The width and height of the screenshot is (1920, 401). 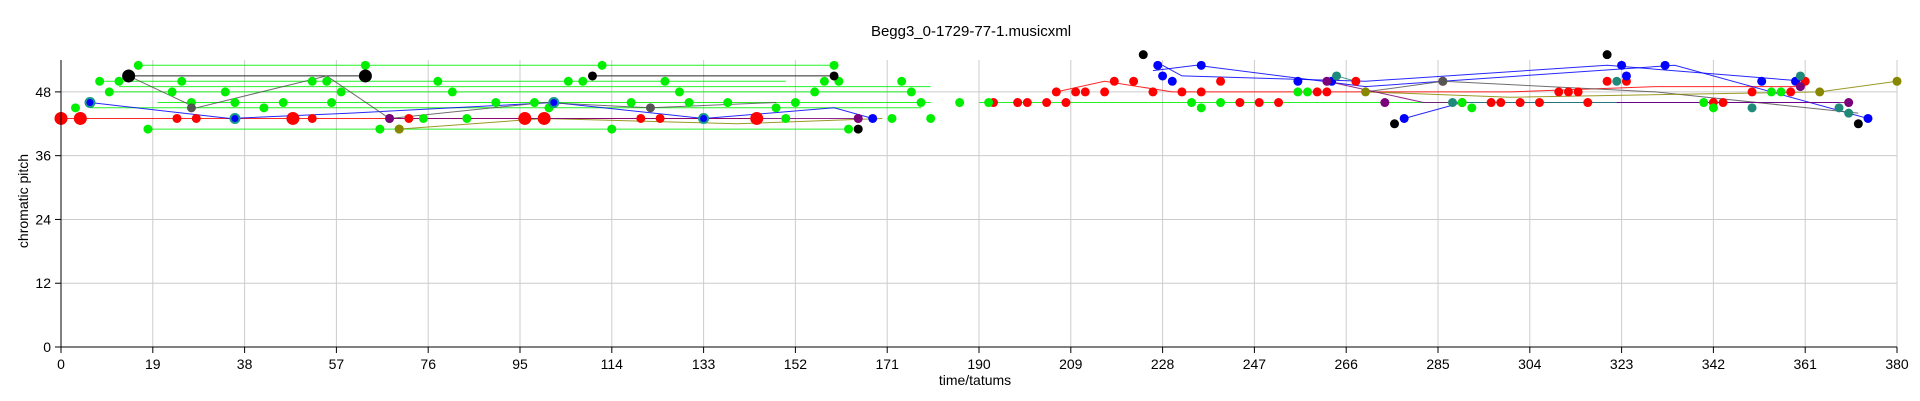 I want to click on x-tick-label: 133, so click(x=704, y=364).